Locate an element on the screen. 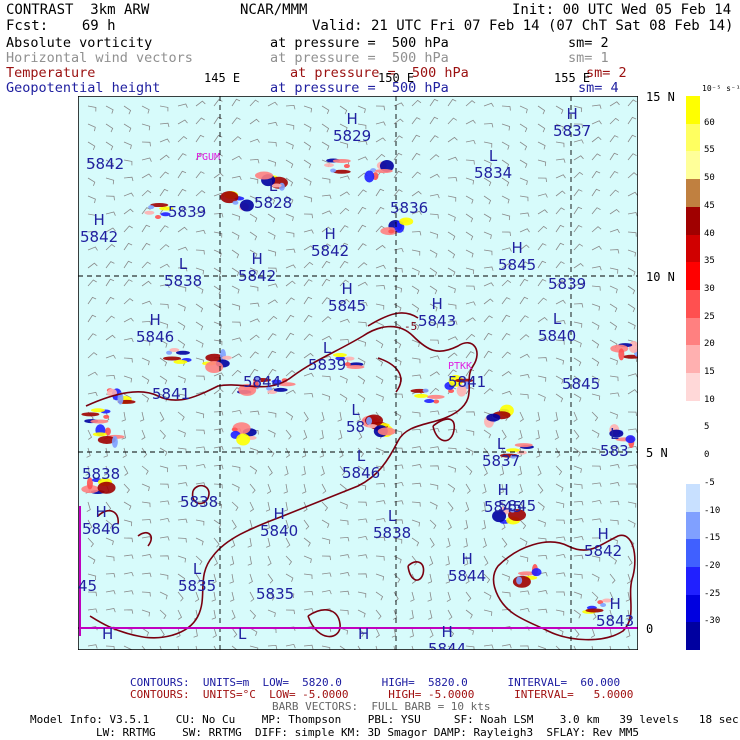 This screenshot has width=740, height=740. colorbar-tick: 25 is located at coordinates (709, 316).